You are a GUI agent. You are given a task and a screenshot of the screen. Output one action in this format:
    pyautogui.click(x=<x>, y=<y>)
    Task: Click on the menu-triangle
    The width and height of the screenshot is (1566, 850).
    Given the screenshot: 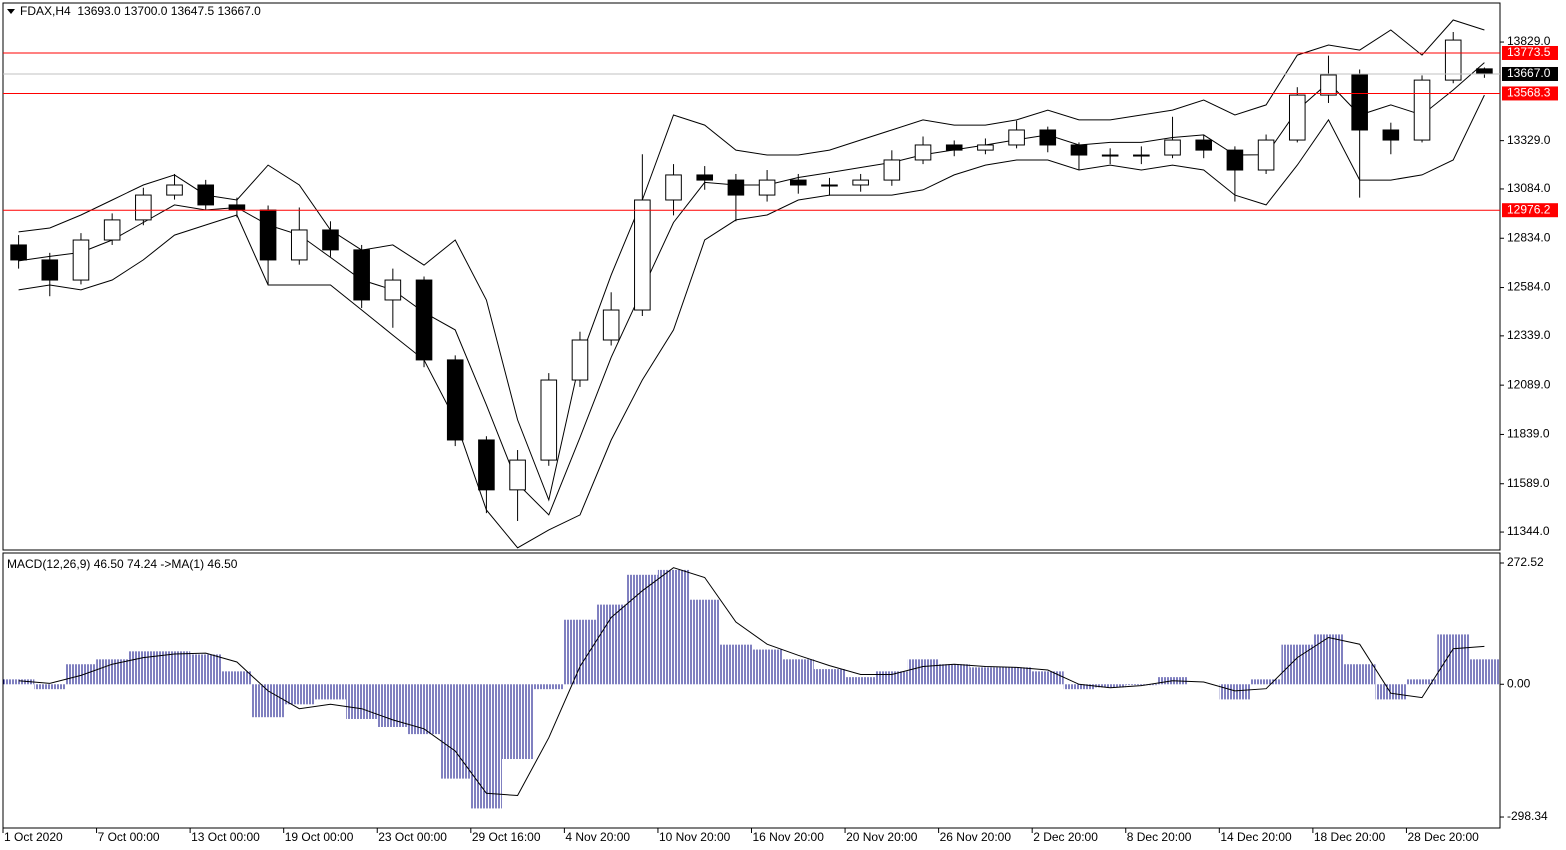 What is the action you would take?
    pyautogui.click(x=11, y=11)
    